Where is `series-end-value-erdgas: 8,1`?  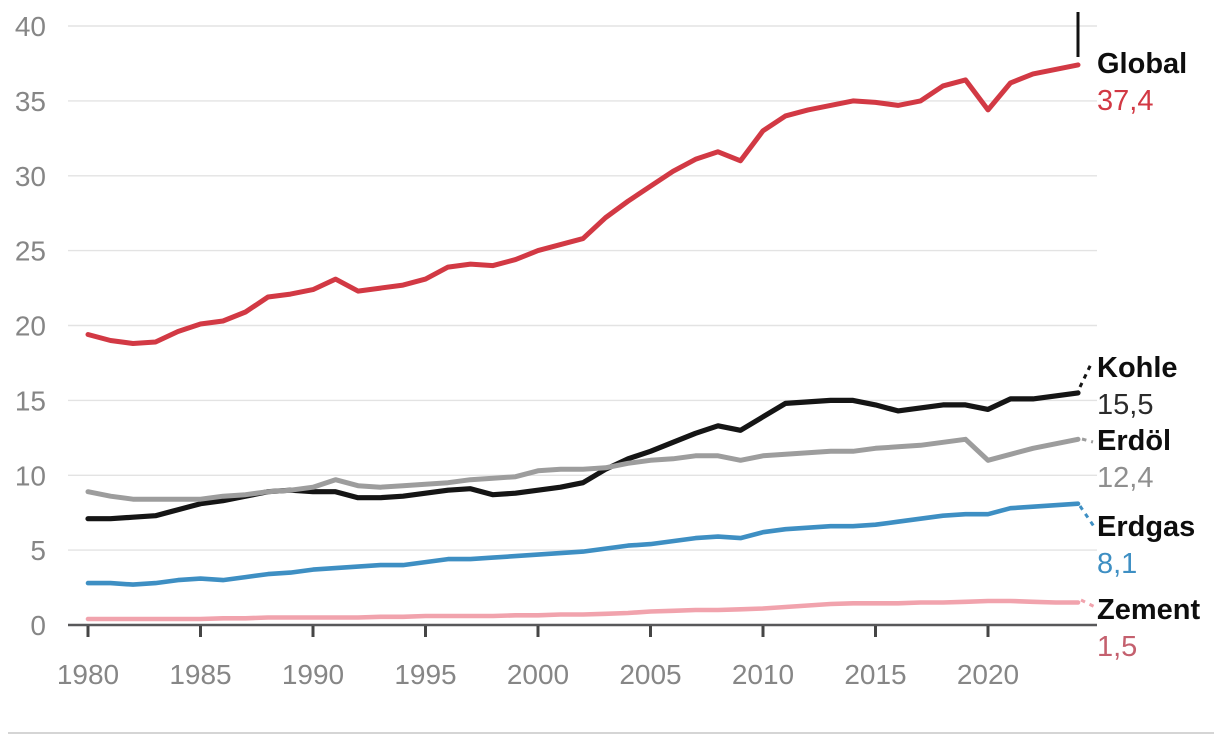 series-end-value-erdgas: 8,1 is located at coordinates (1117, 564).